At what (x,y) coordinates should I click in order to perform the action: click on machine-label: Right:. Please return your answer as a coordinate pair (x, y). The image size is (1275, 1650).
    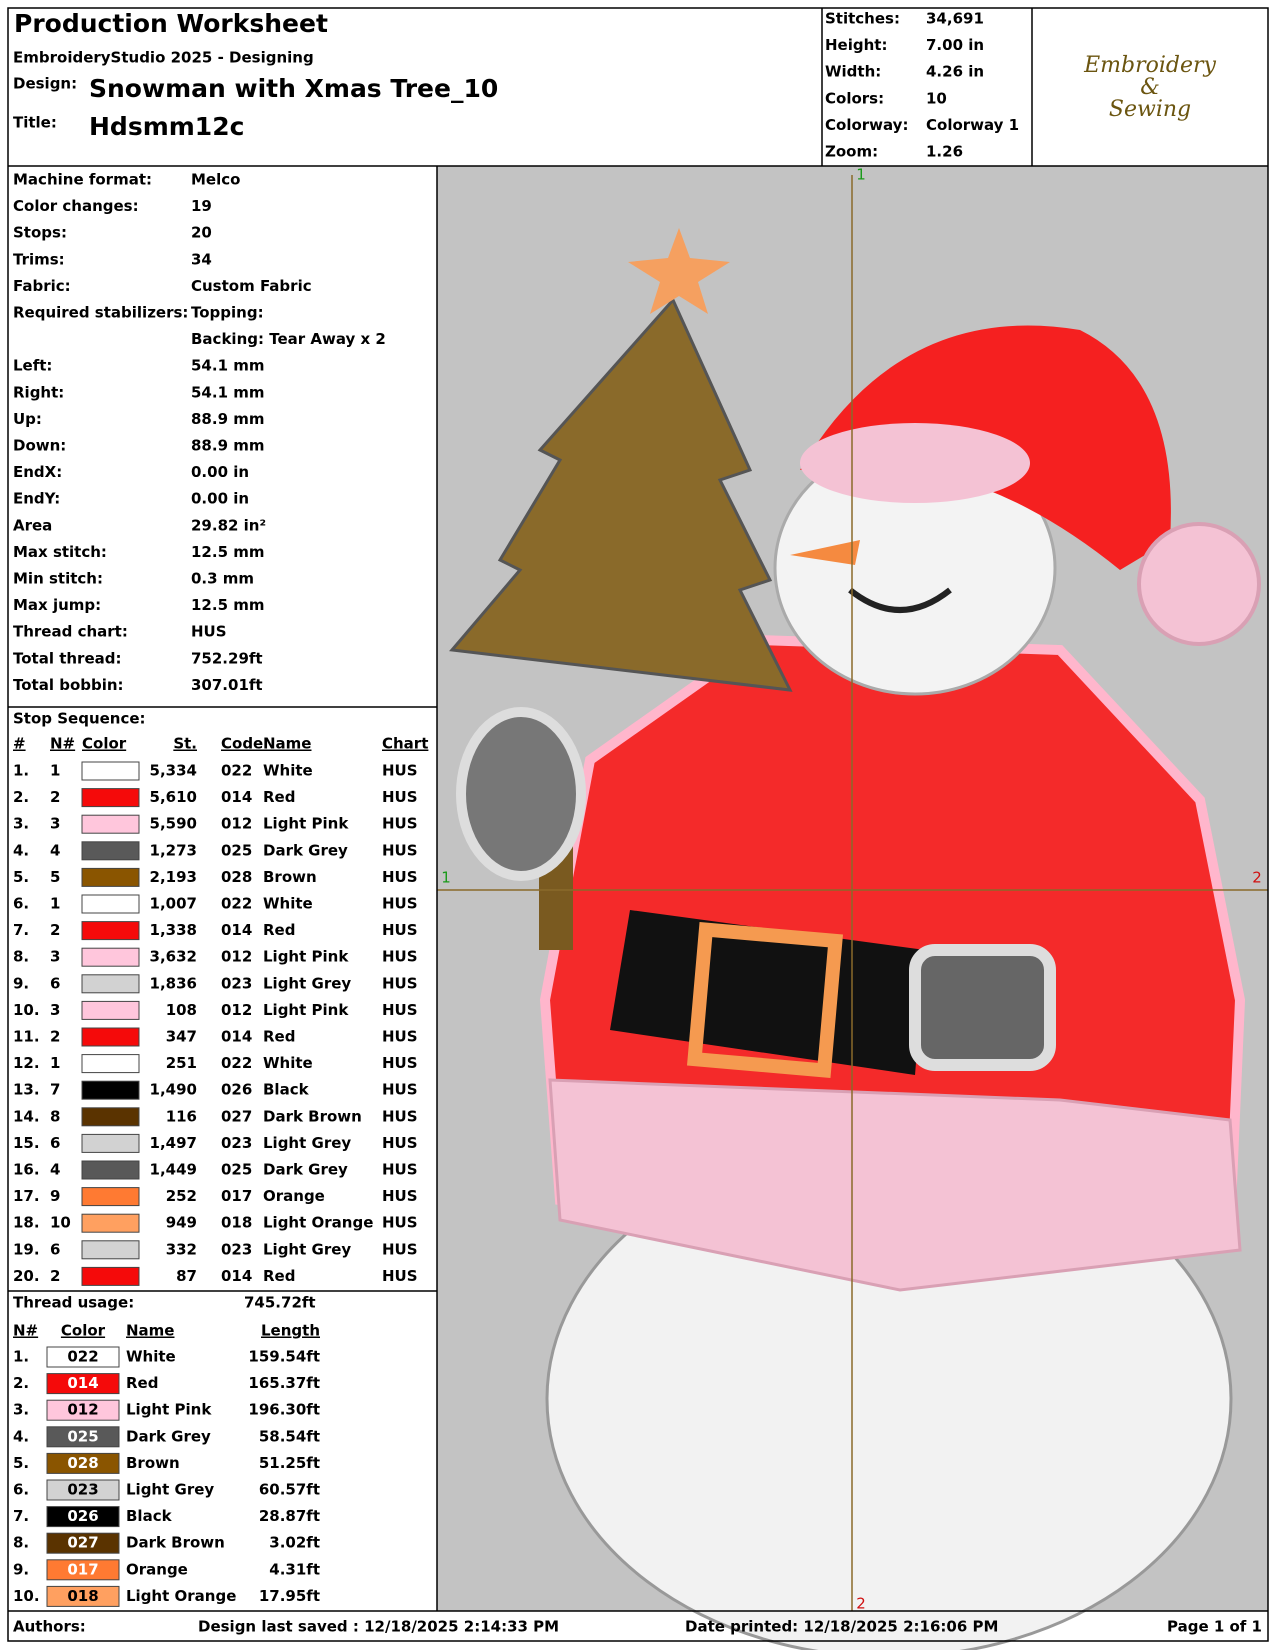
    Looking at the image, I should click on (38, 392).